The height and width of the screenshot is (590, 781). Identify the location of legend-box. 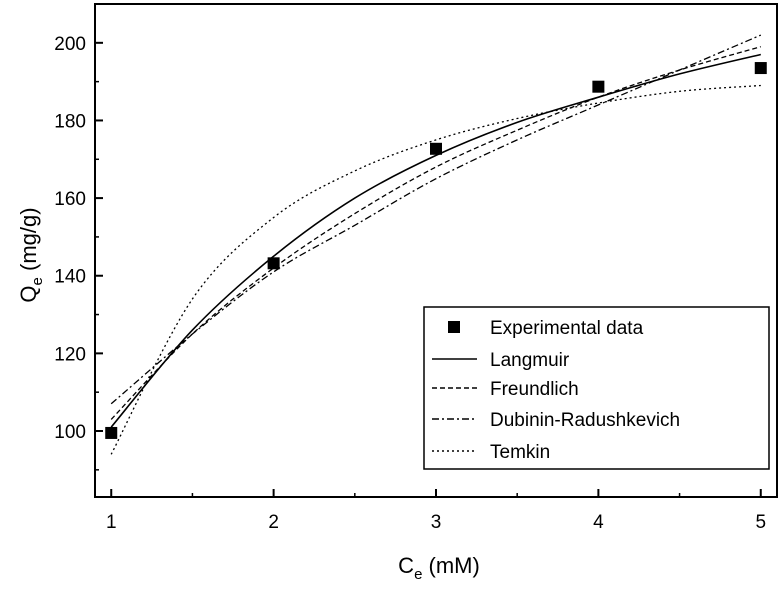
(596, 388).